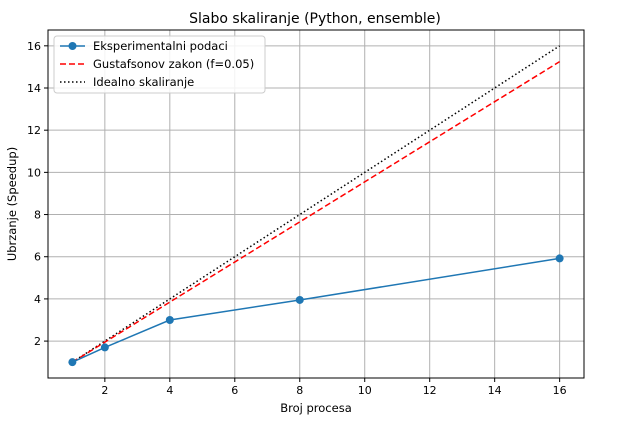  What do you see at coordinates (12, 204) in the screenshot?
I see `y-axis-label: Ubrzanje (Speedup)` at bounding box center [12, 204].